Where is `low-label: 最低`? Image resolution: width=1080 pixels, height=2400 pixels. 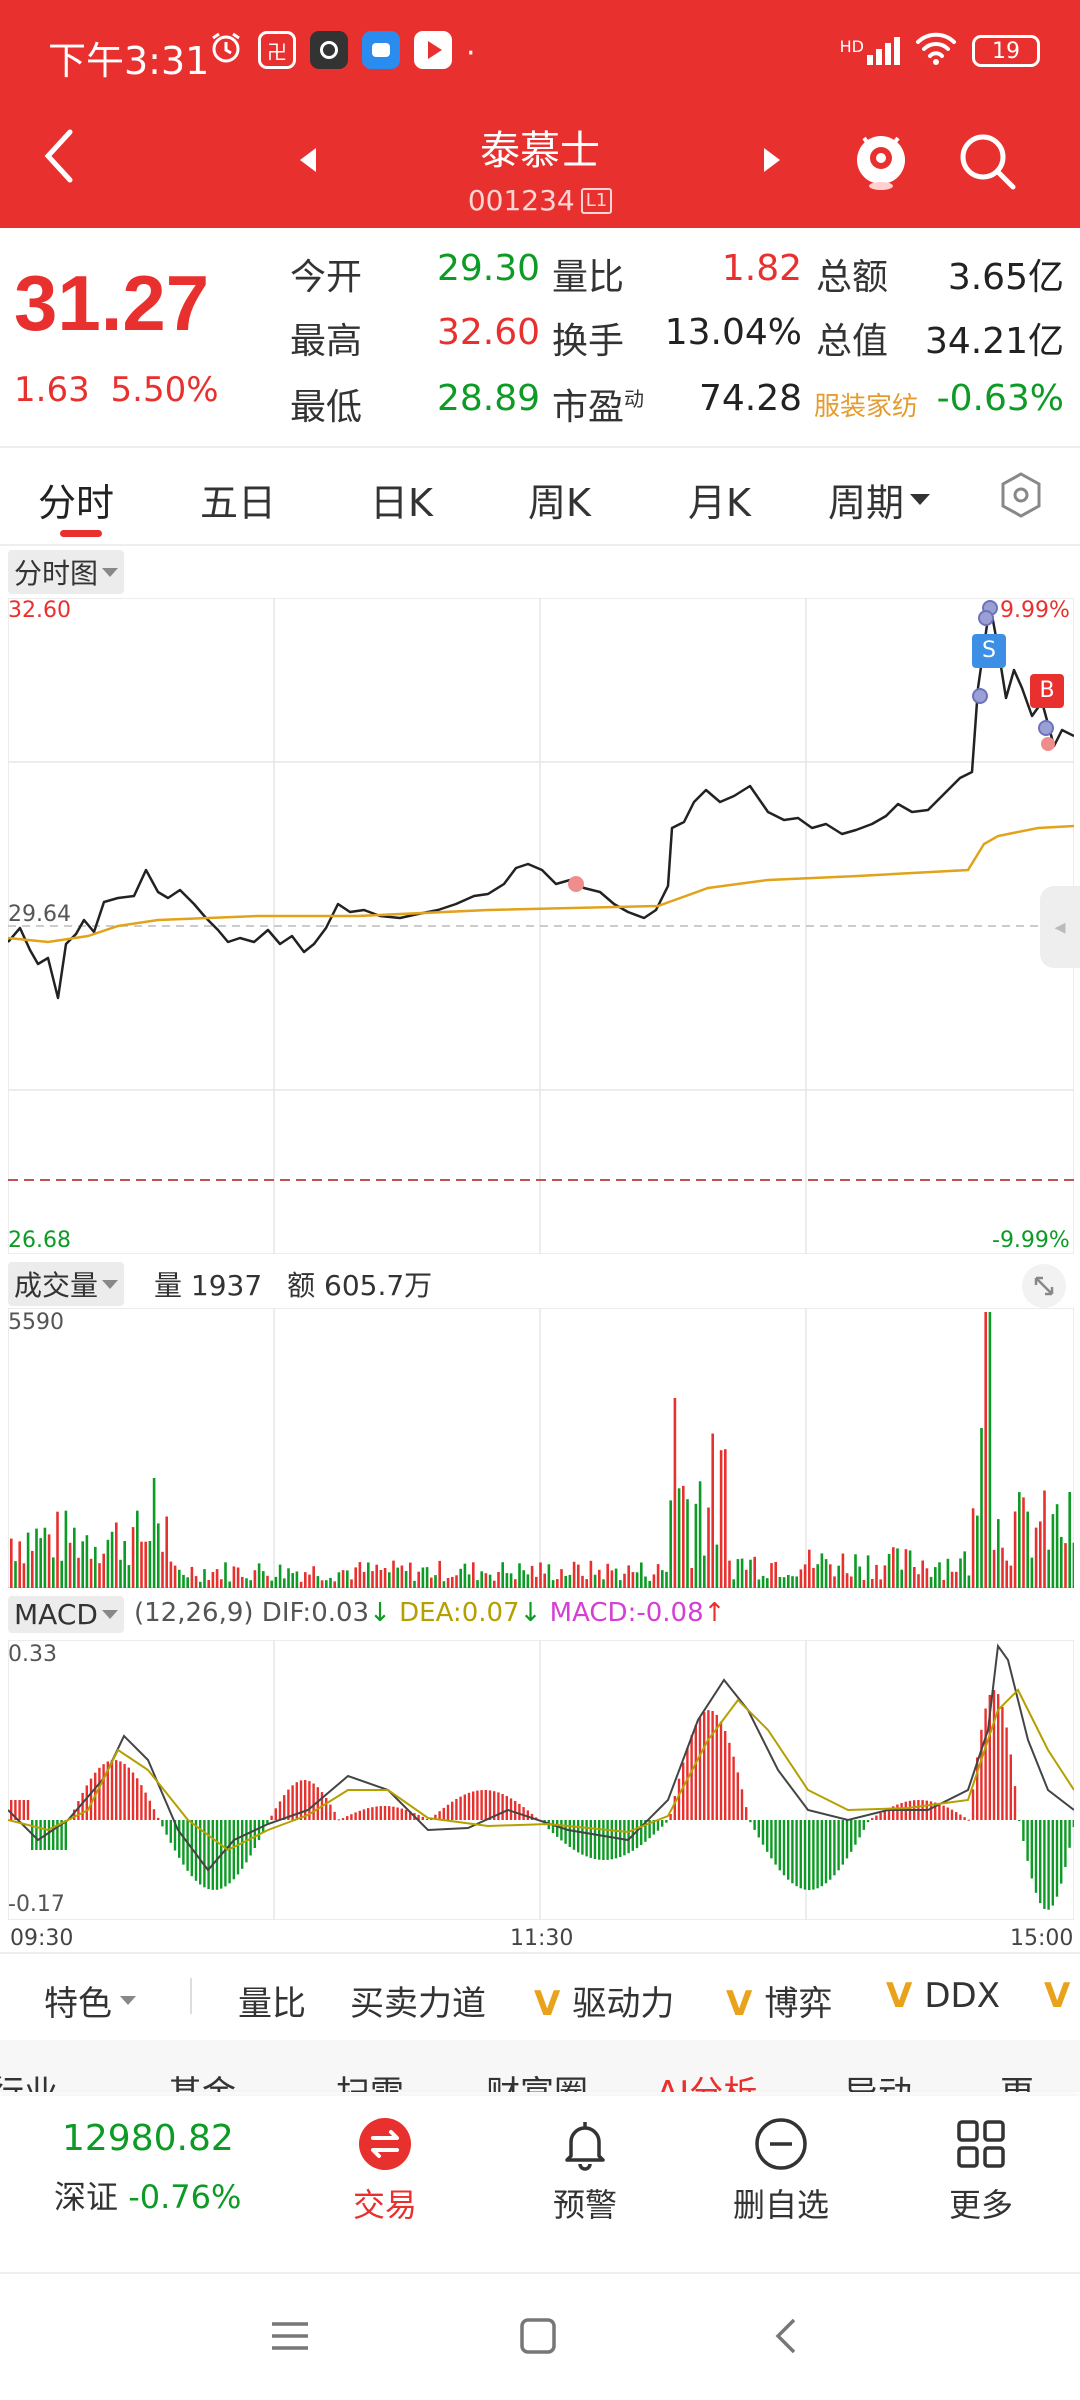 low-label: 最低 is located at coordinates (326, 407).